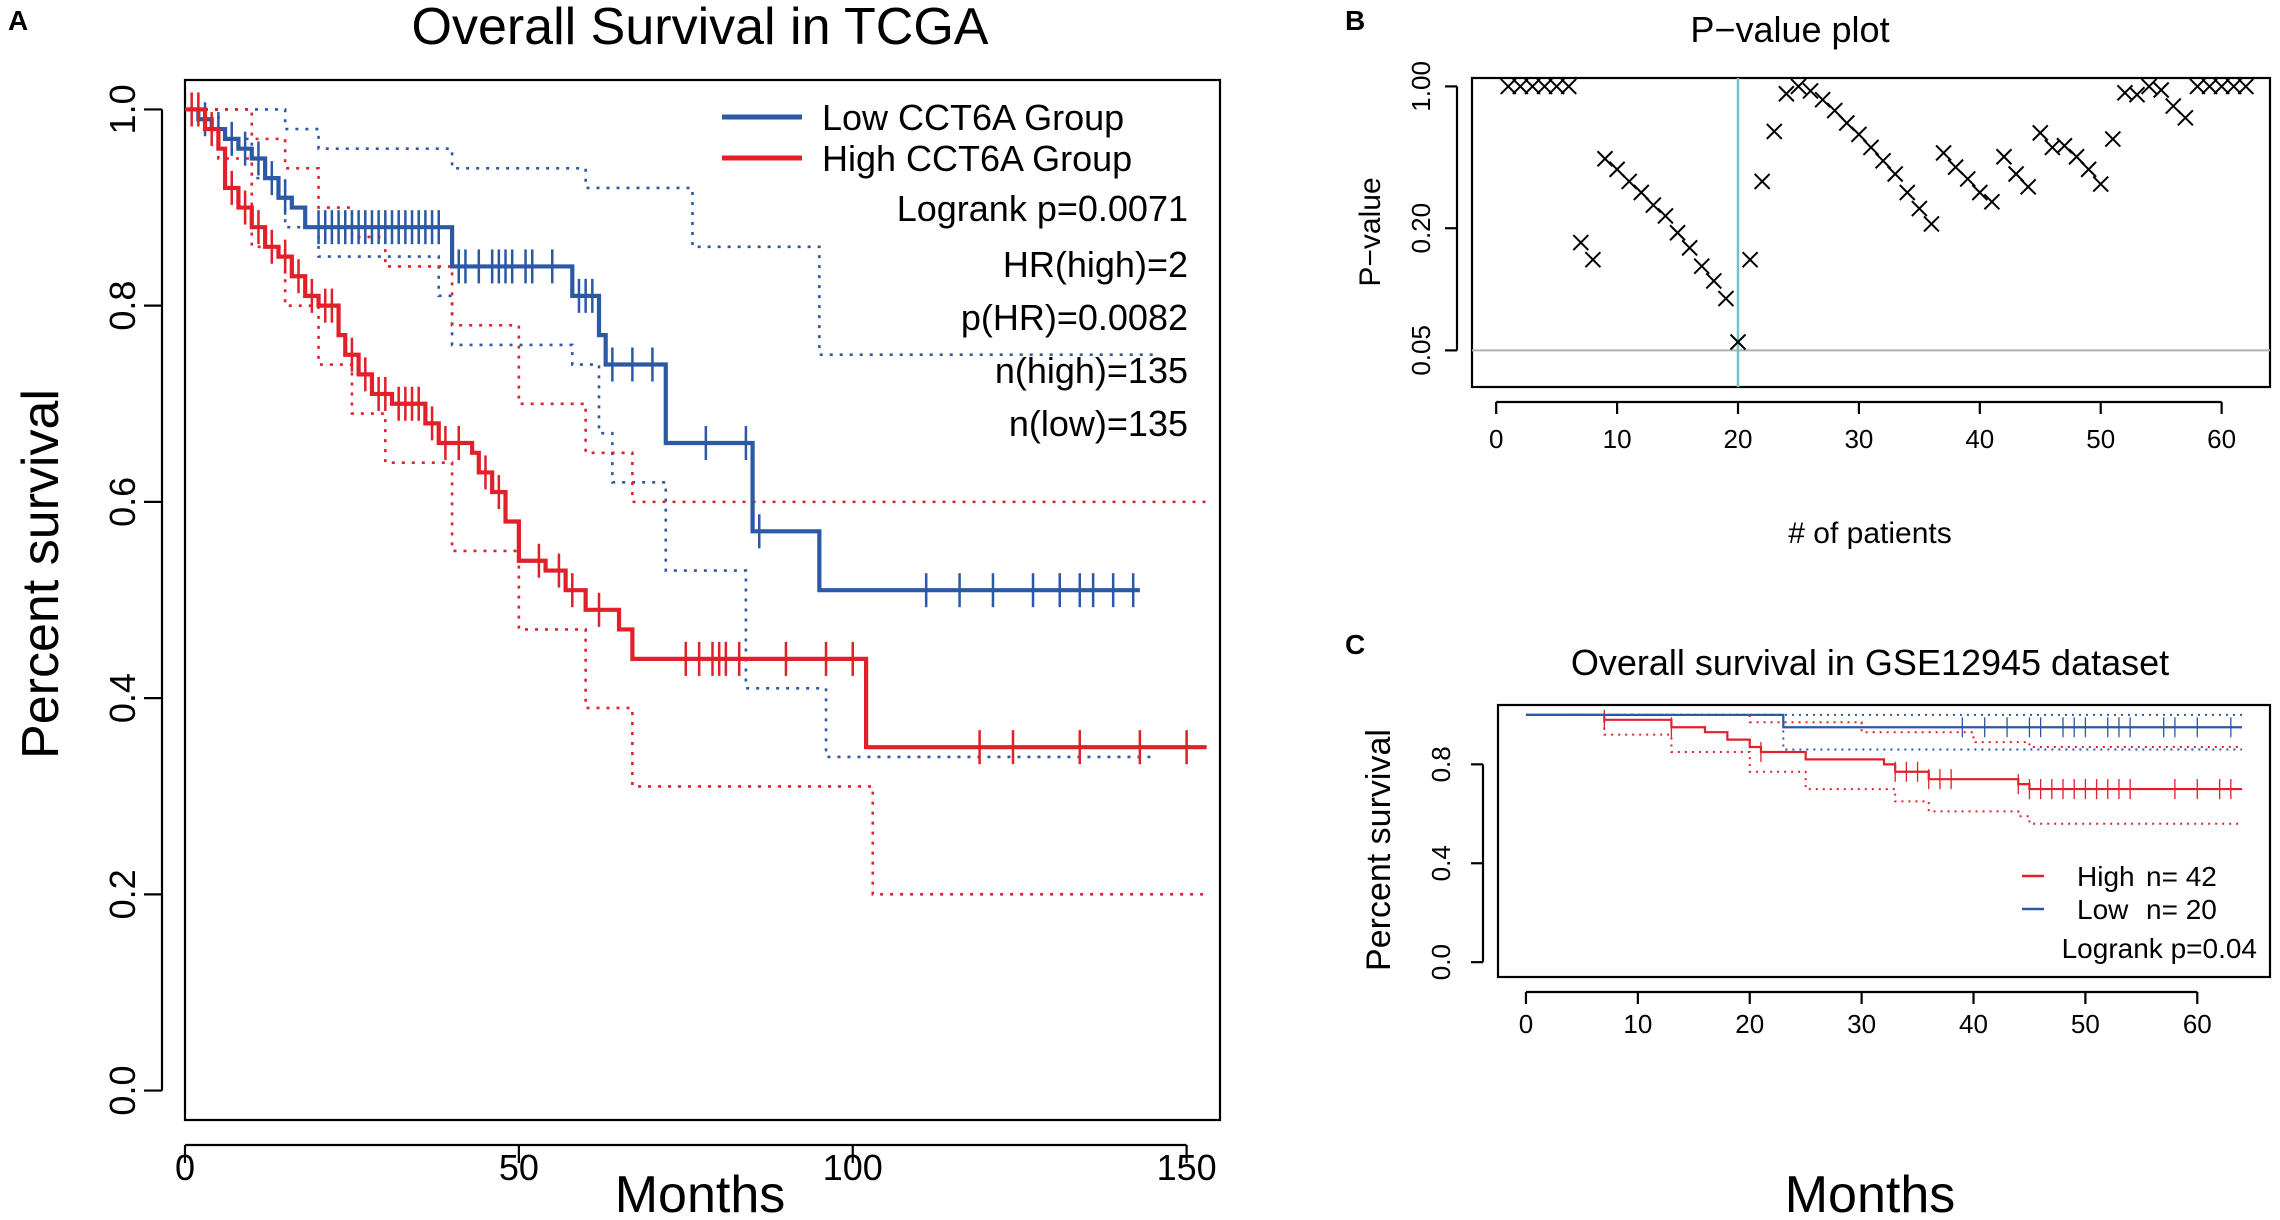 The width and height of the screenshot is (2280, 1220). Describe the element at coordinates (853, 1167) in the screenshot. I see `x-tick-label-a: 100` at that location.